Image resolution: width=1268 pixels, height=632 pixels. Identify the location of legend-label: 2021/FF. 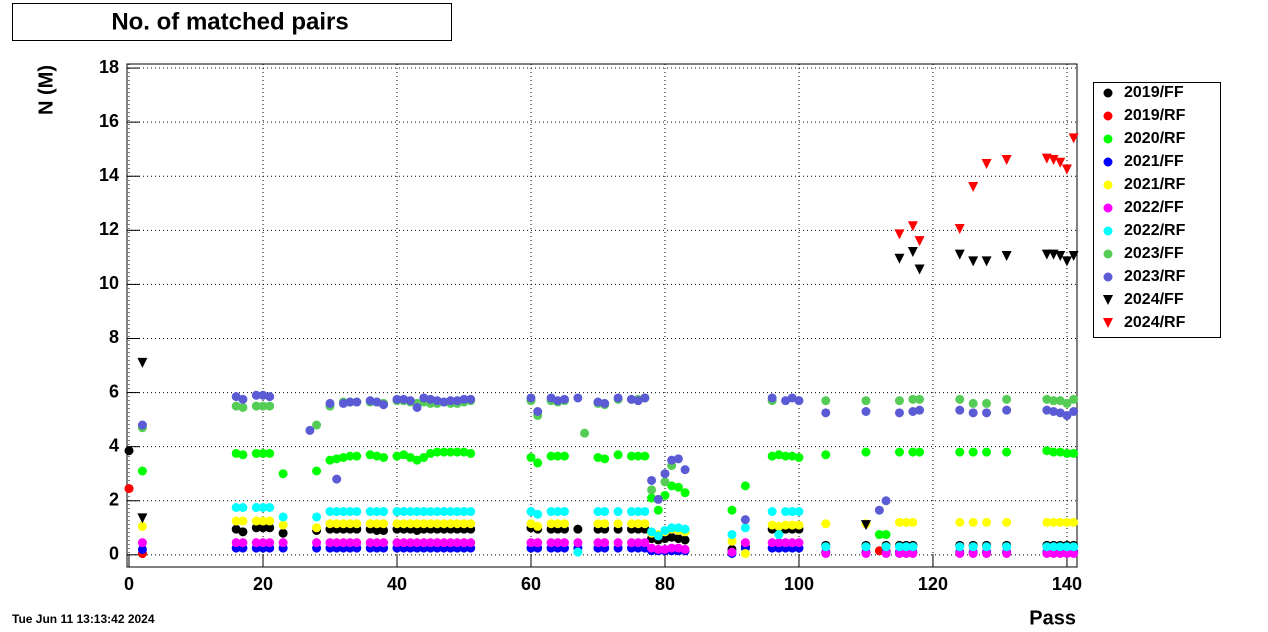
(1154, 161).